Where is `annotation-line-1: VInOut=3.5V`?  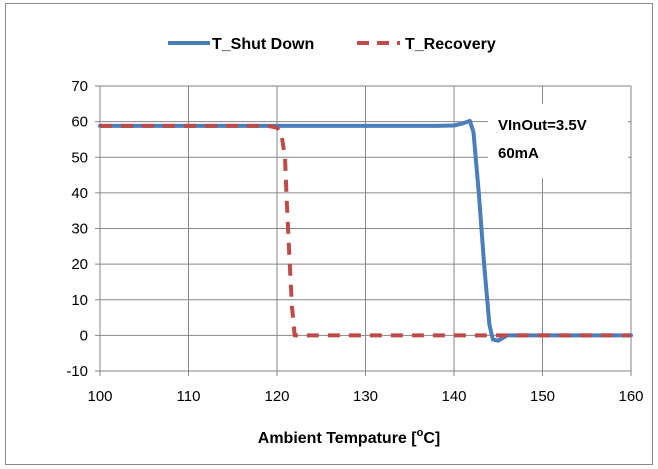 annotation-line-1: VInOut=3.5V is located at coordinates (542, 125).